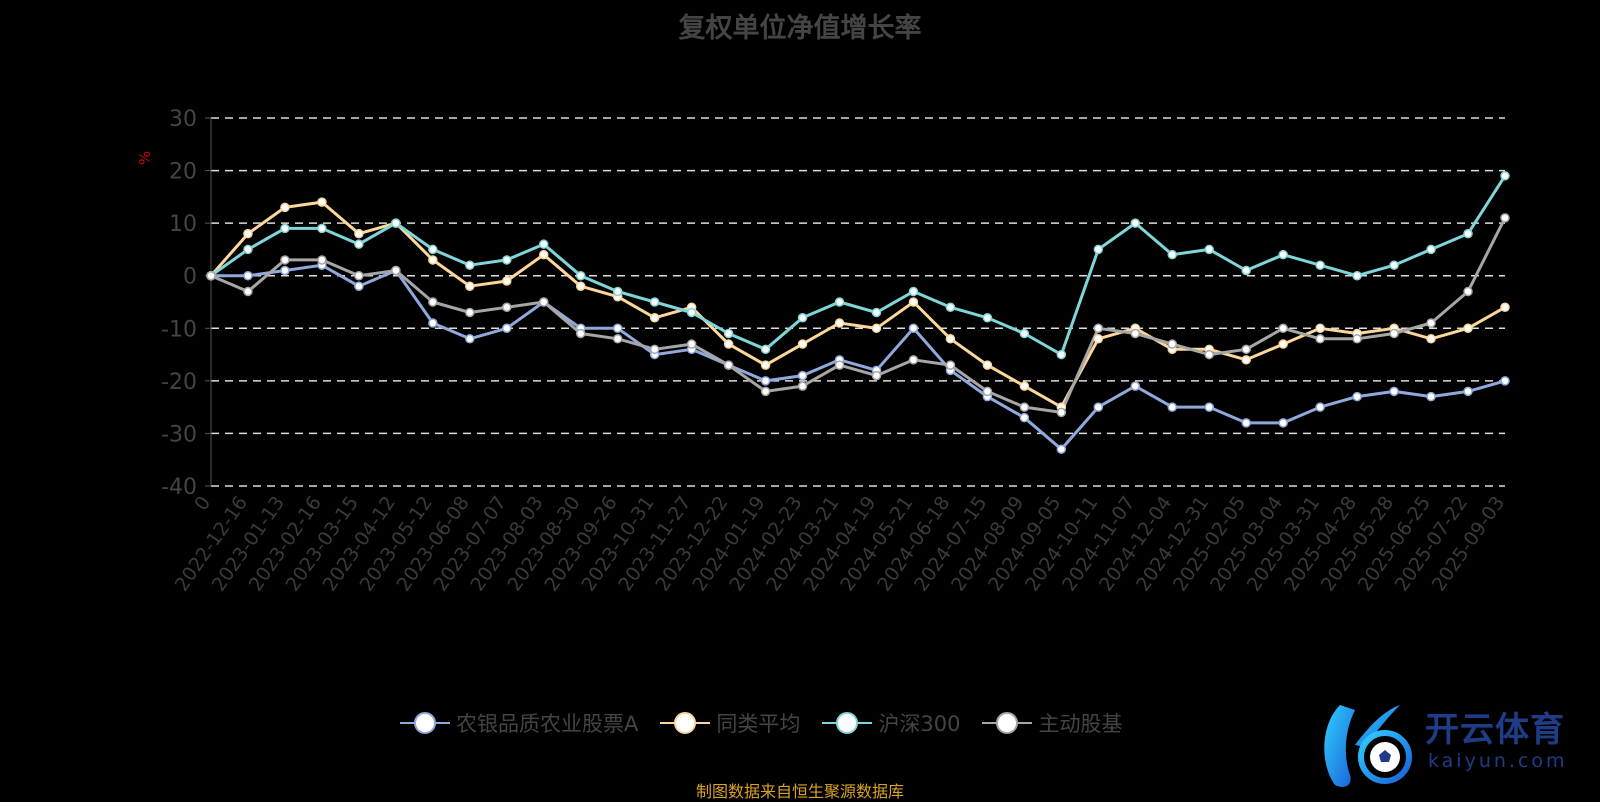 The height and width of the screenshot is (802, 1600). I want to click on legend: 农银品质农业股票A 同类平均 沪深300 主动股基, so click(772, 723).